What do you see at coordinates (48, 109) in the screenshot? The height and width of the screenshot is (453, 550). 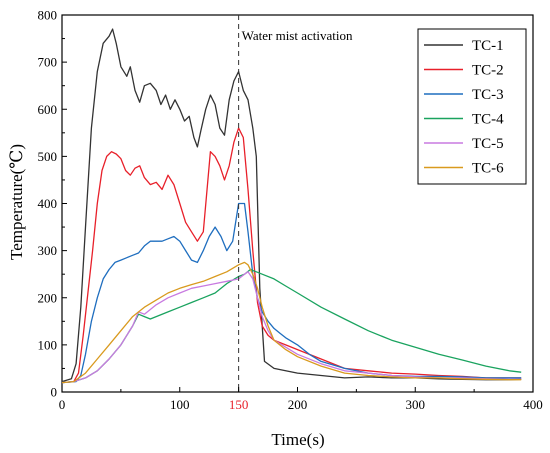 I see `y-tick-label: 600` at bounding box center [48, 109].